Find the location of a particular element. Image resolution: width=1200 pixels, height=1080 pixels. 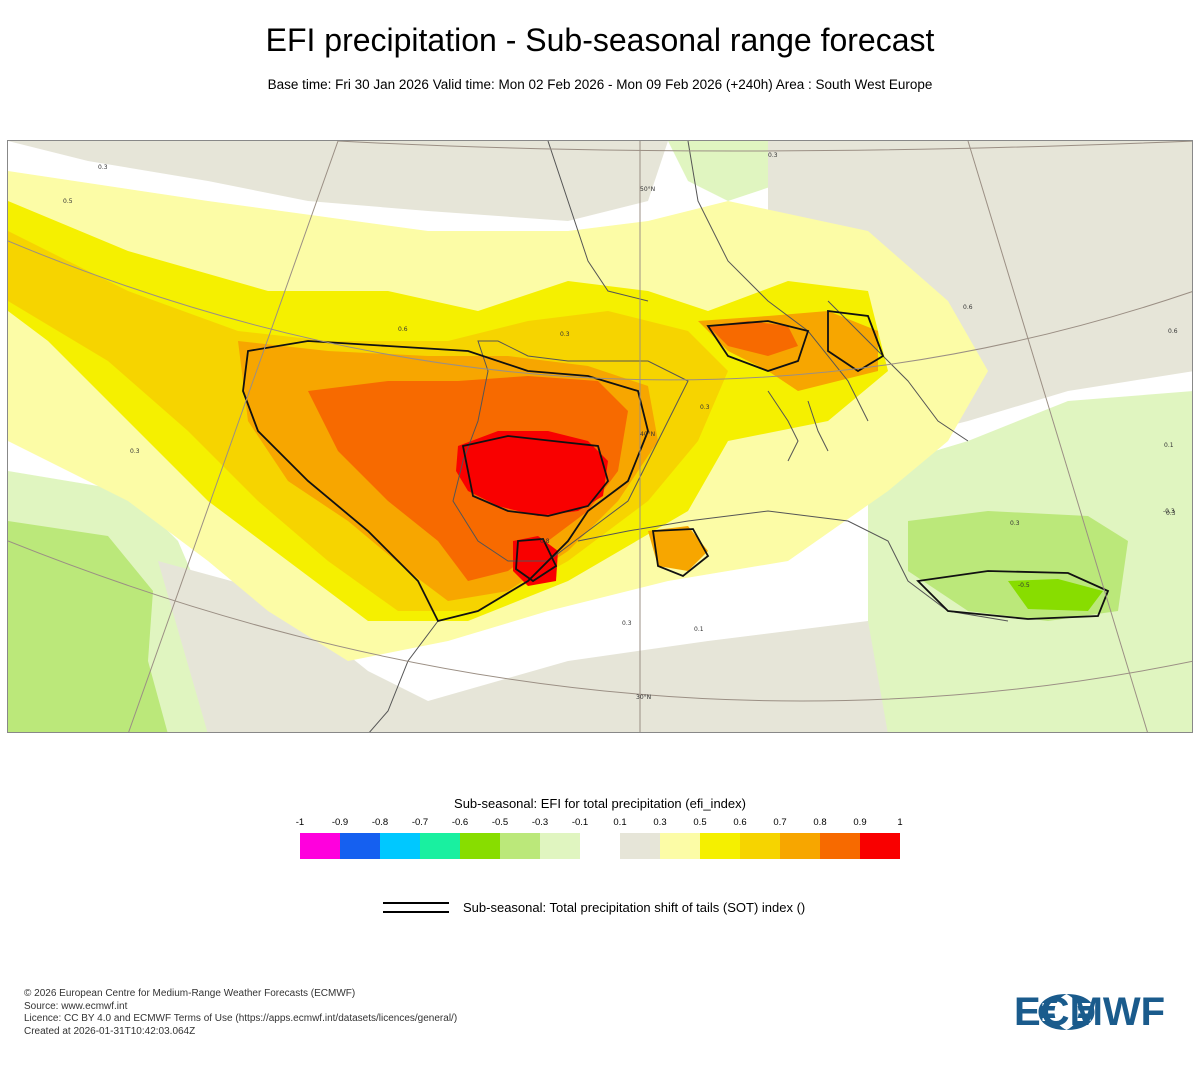

legend-tick: -0.6 is located at coordinates (460, 822).